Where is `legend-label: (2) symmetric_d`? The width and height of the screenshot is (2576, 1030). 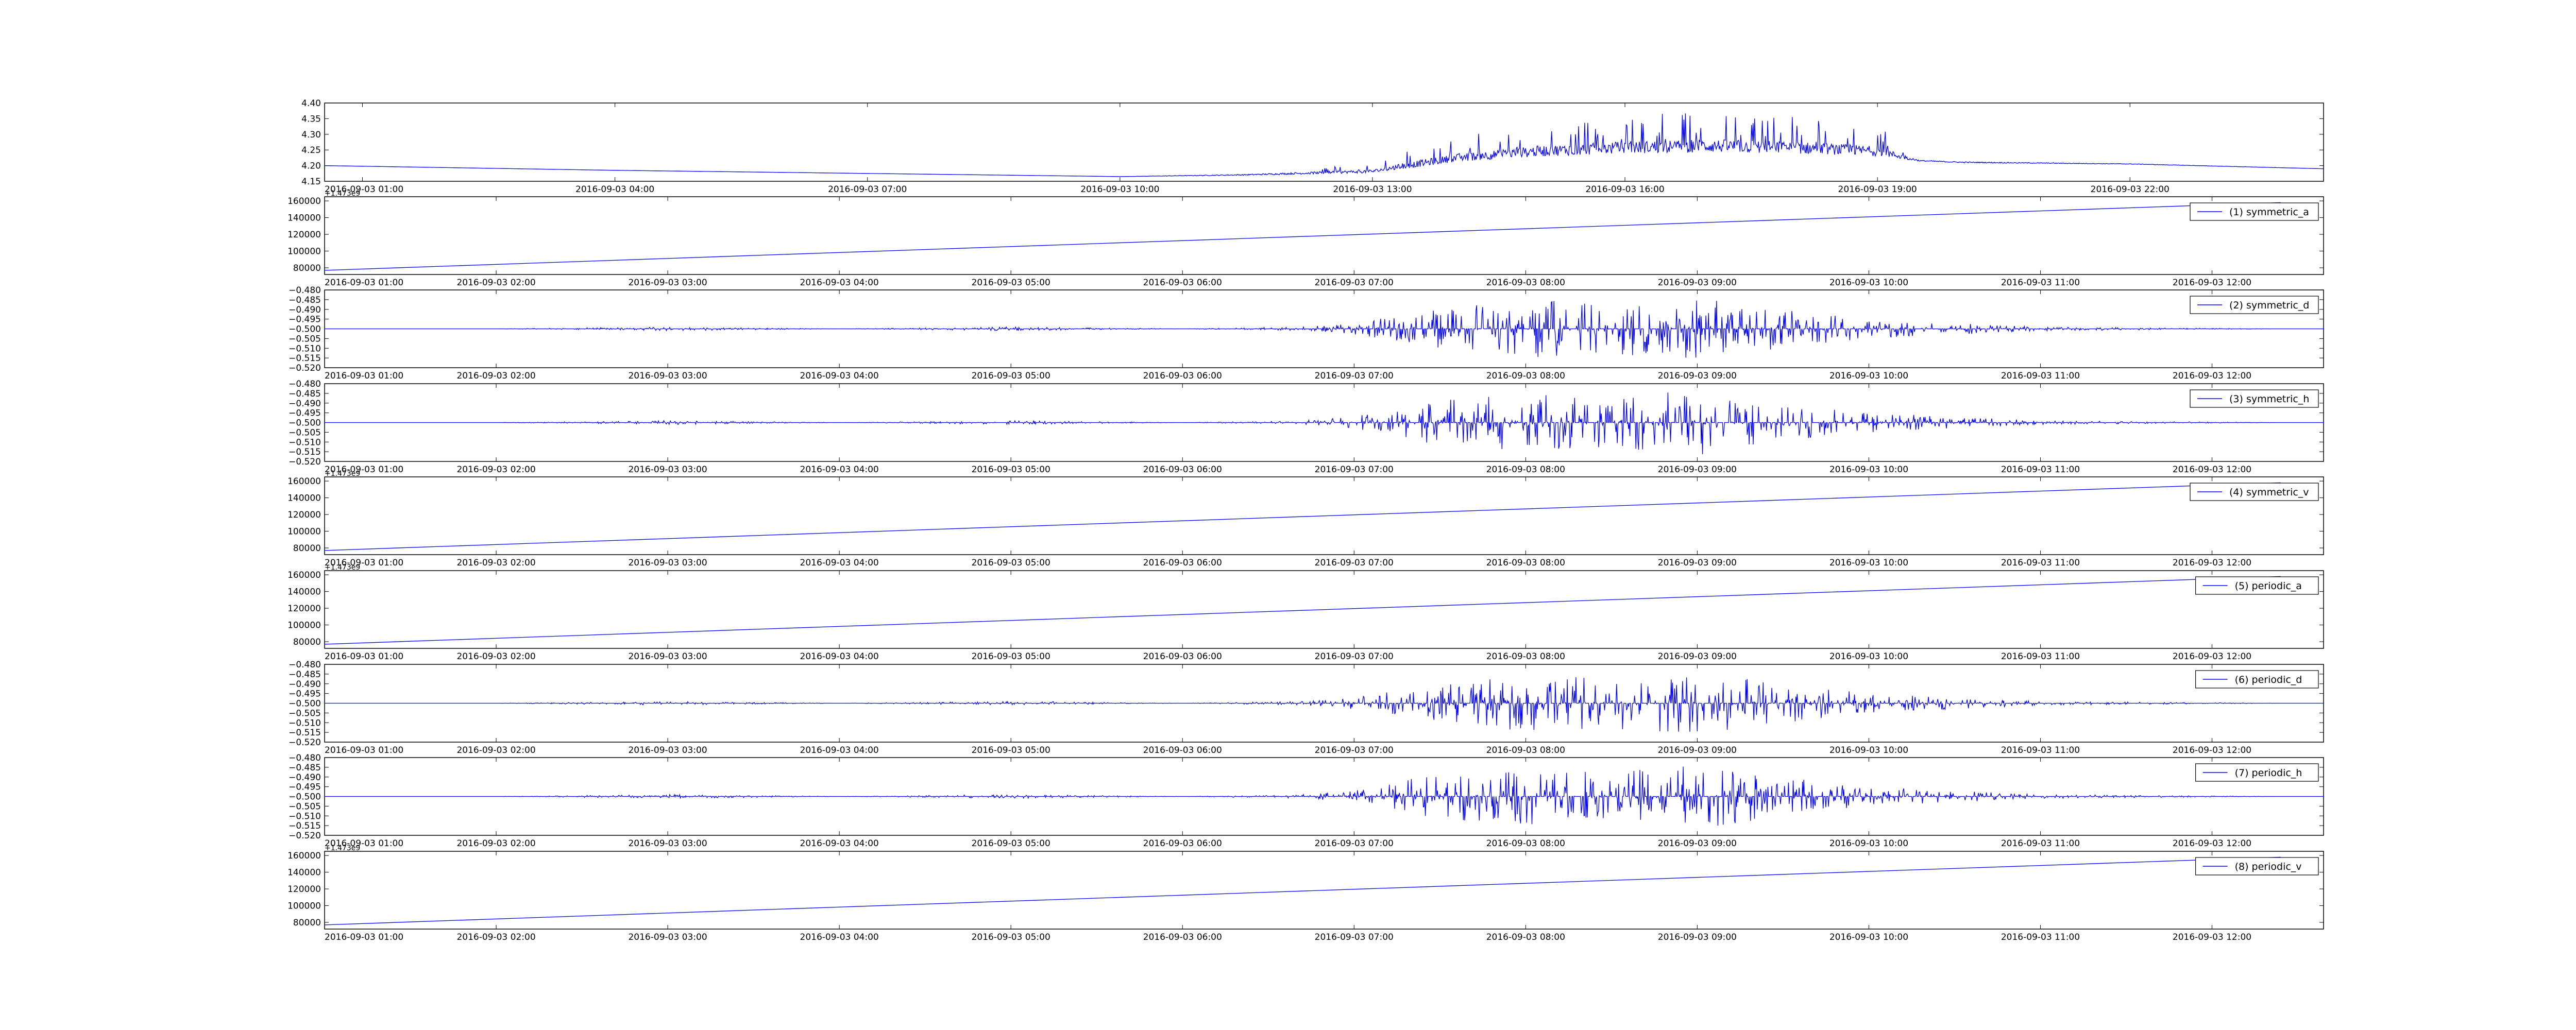 legend-label: (2) symmetric_d is located at coordinates (2269, 305).